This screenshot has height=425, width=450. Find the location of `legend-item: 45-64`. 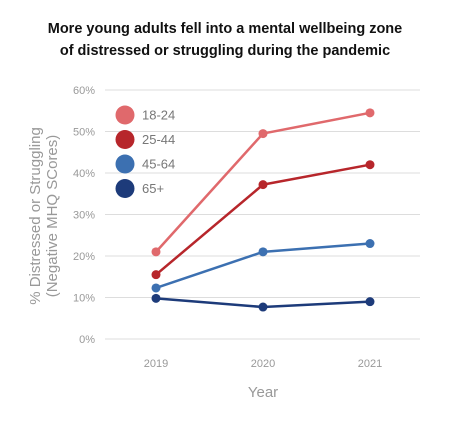

legend-item: 45-64 is located at coordinates (145, 164).